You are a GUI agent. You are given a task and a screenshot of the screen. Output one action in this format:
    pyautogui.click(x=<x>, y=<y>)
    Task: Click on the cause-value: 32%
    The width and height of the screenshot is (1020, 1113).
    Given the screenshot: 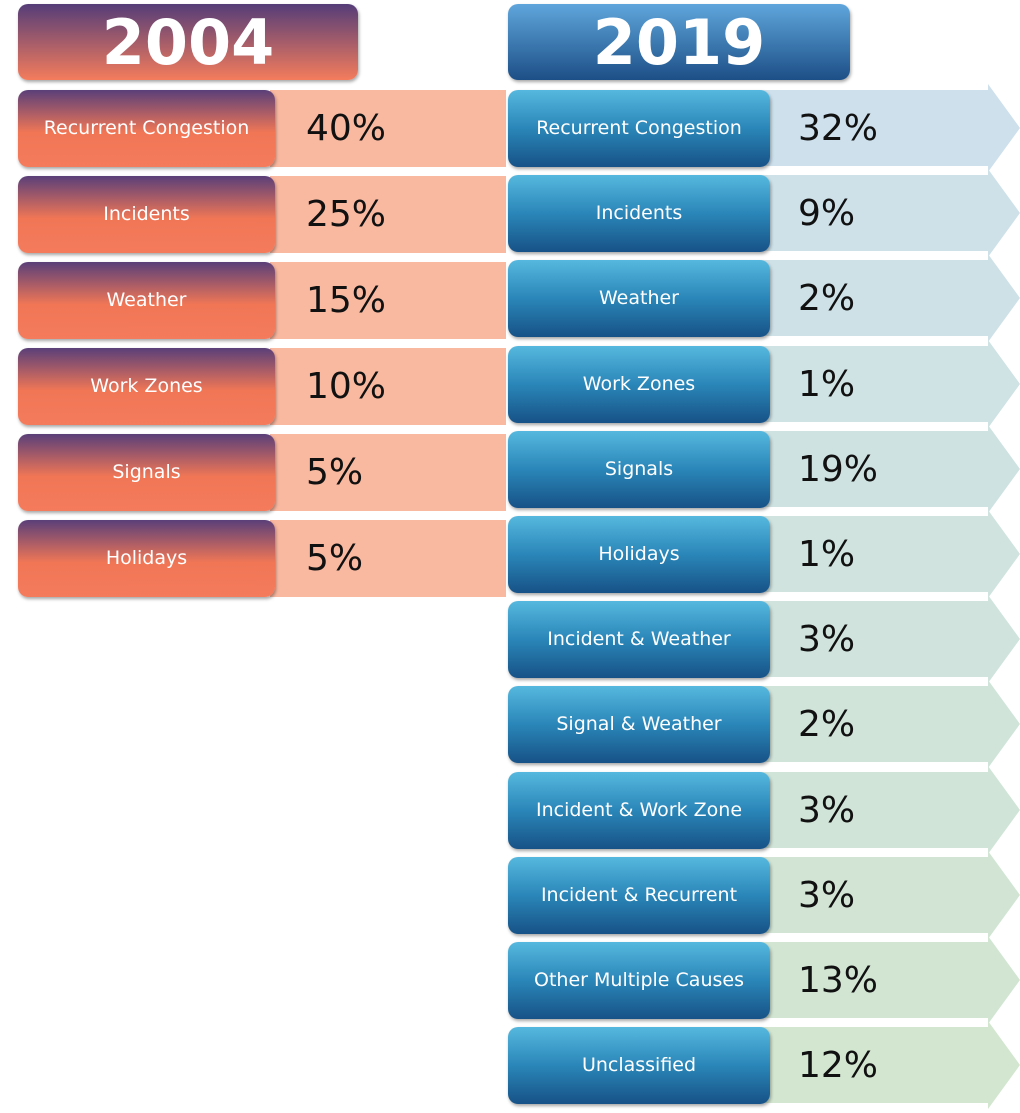 What is the action you would take?
    pyautogui.click(x=838, y=128)
    